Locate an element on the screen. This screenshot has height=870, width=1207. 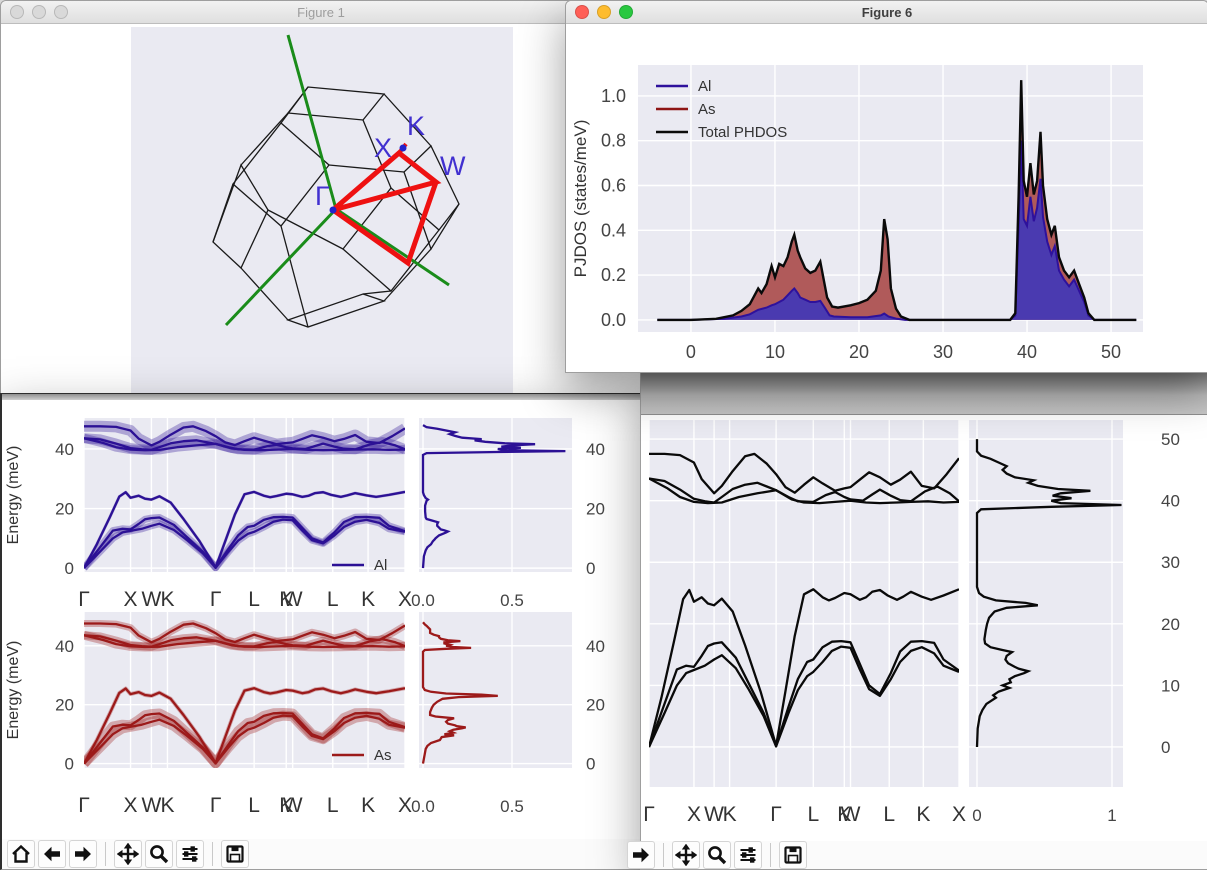
y-axis-label: Energy (meV) is located at coordinates (13, 495).